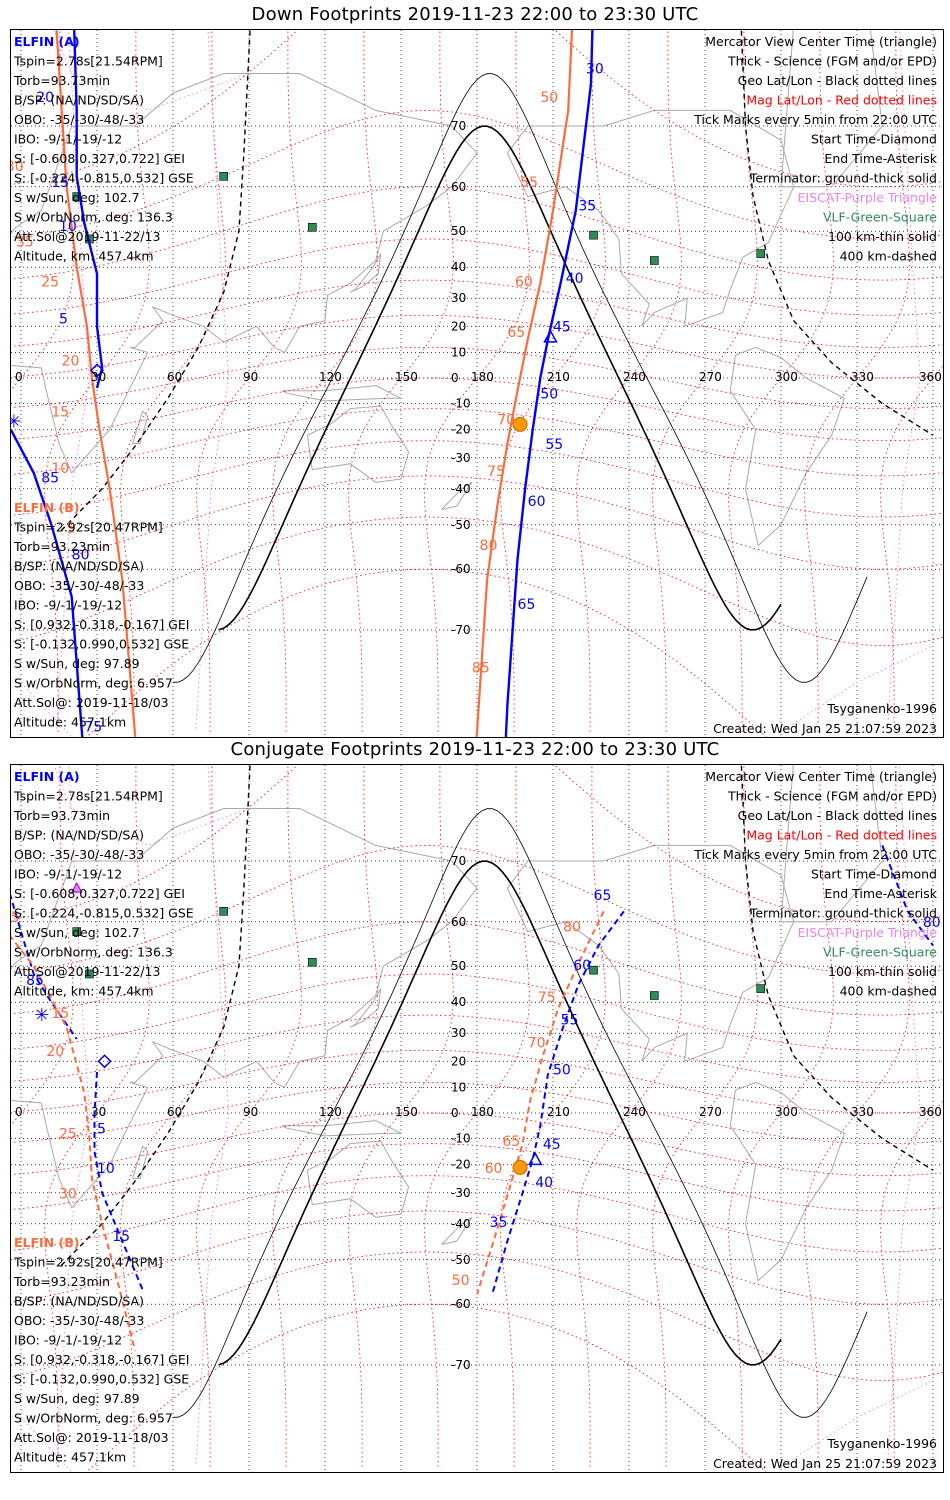 The width and height of the screenshot is (950, 1500). Describe the element at coordinates (461, 569) in the screenshot. I see `lat-axis-label: -60` at that location.